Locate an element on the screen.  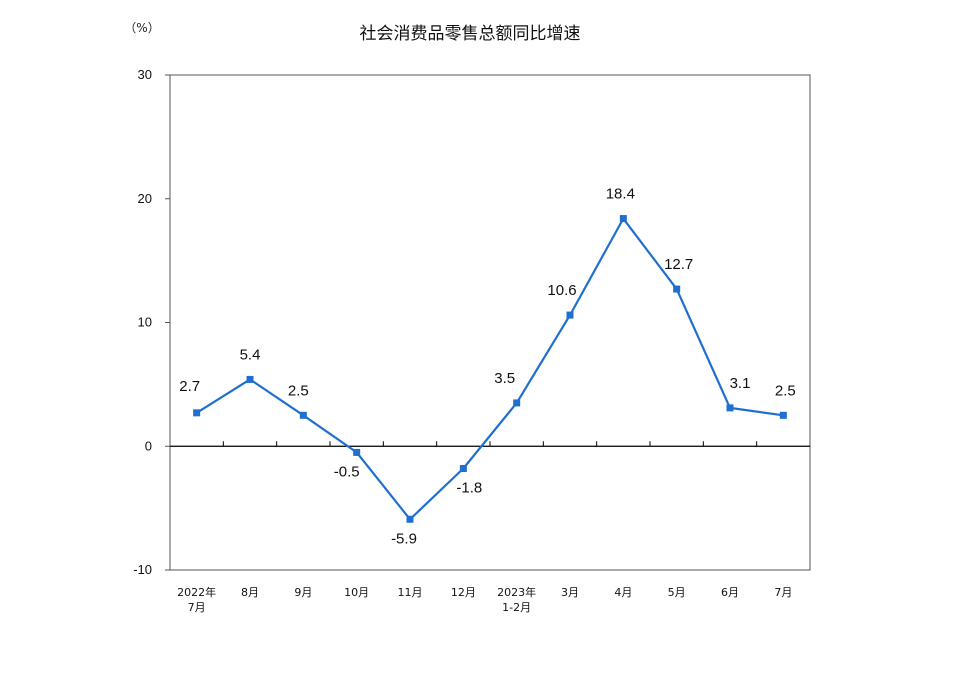
y-axis: 30 20 10 0 -10 is located at coordinates (151, 322).